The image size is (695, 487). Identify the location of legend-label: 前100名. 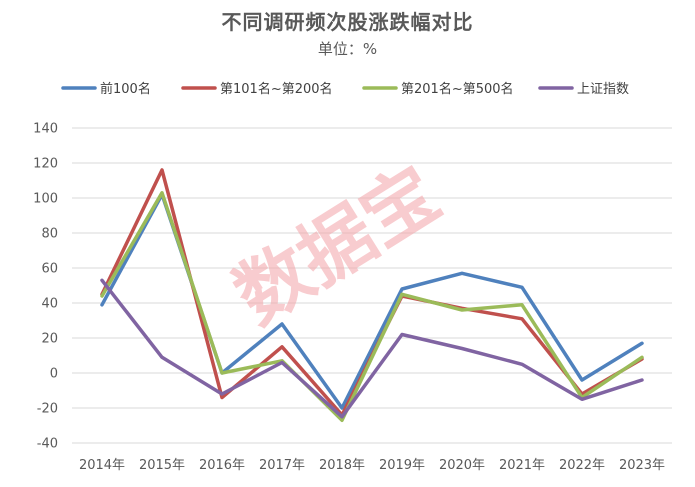
(125, 89).